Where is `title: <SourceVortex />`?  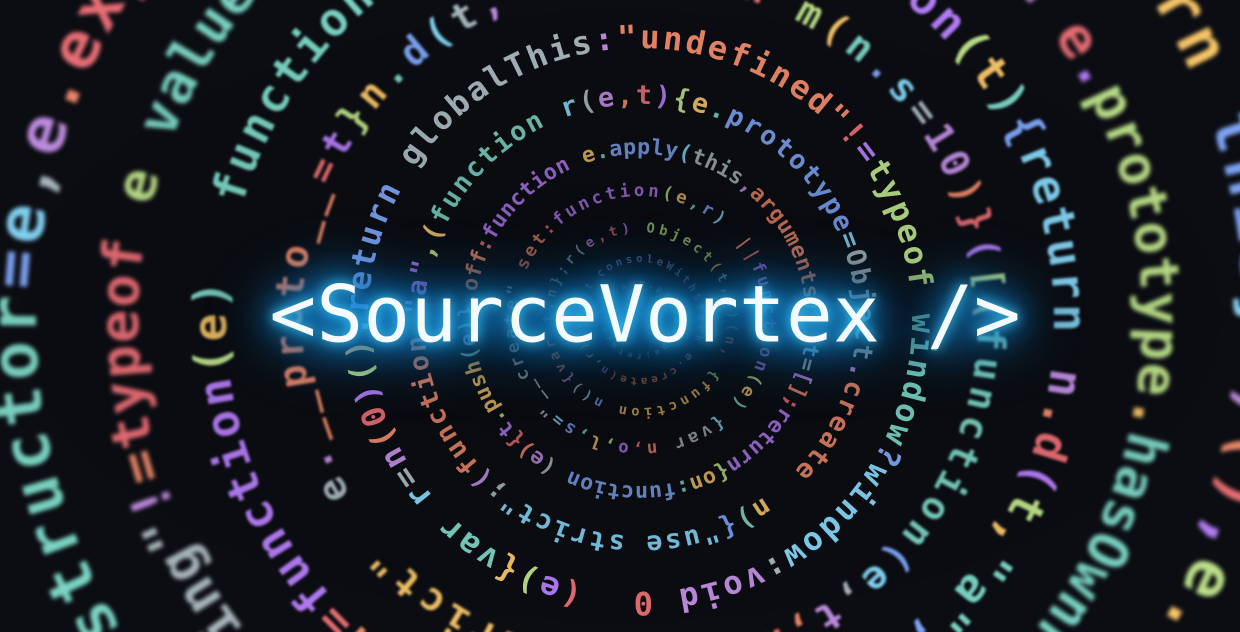
title: <SourceVortex /> is located at coordinates (644, 315).